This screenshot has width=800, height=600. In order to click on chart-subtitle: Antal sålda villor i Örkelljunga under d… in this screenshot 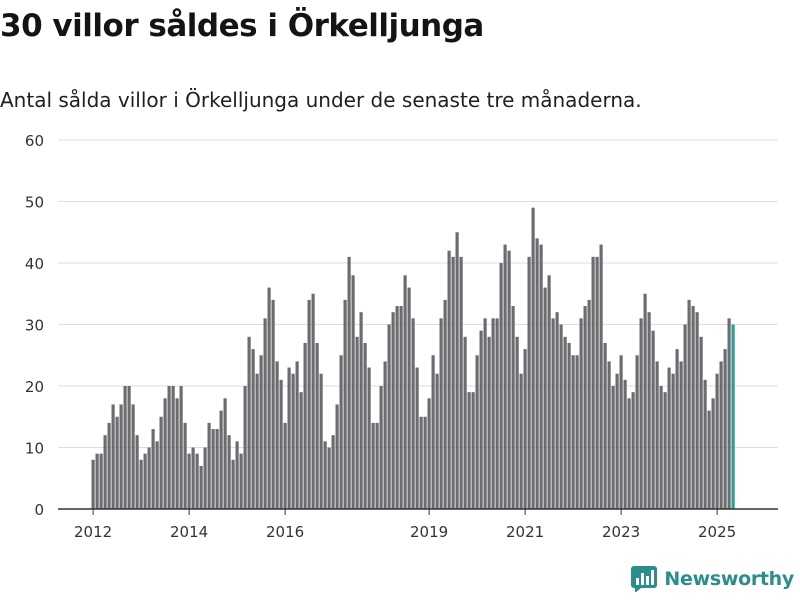, I will do `click(321, 100)`.